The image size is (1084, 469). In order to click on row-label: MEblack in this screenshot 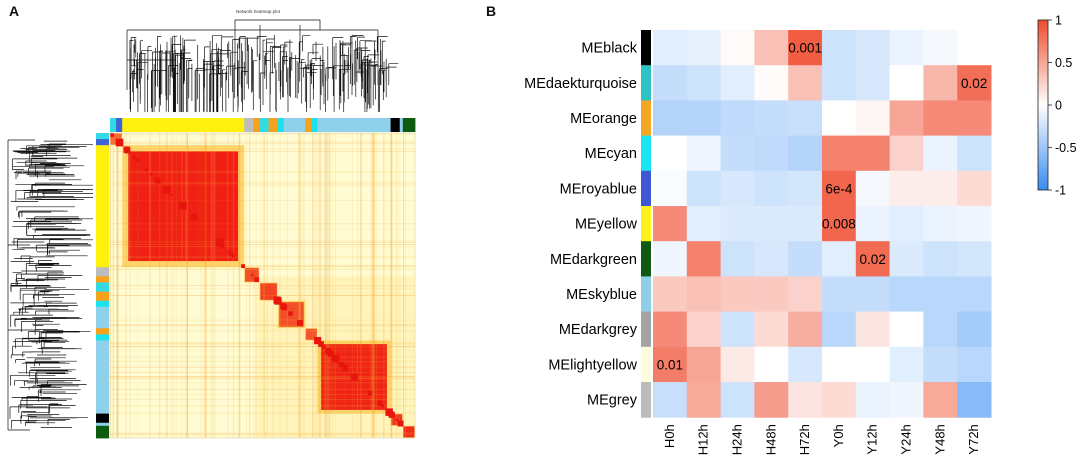, I will do `click(609, 49)`.